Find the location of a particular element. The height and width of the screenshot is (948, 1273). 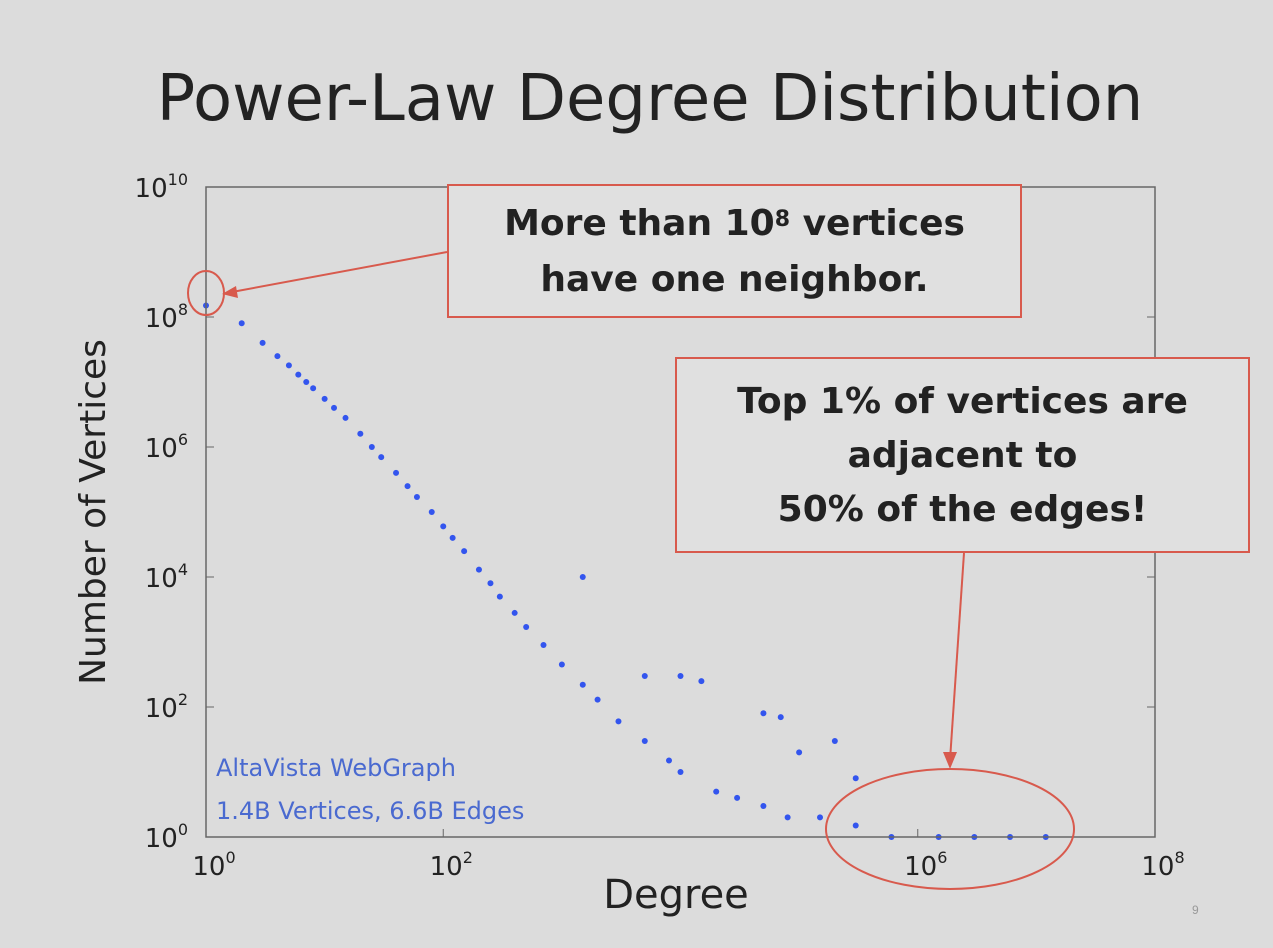

x-tick-label: 10⁸ is located at coordinates (1162, 865).